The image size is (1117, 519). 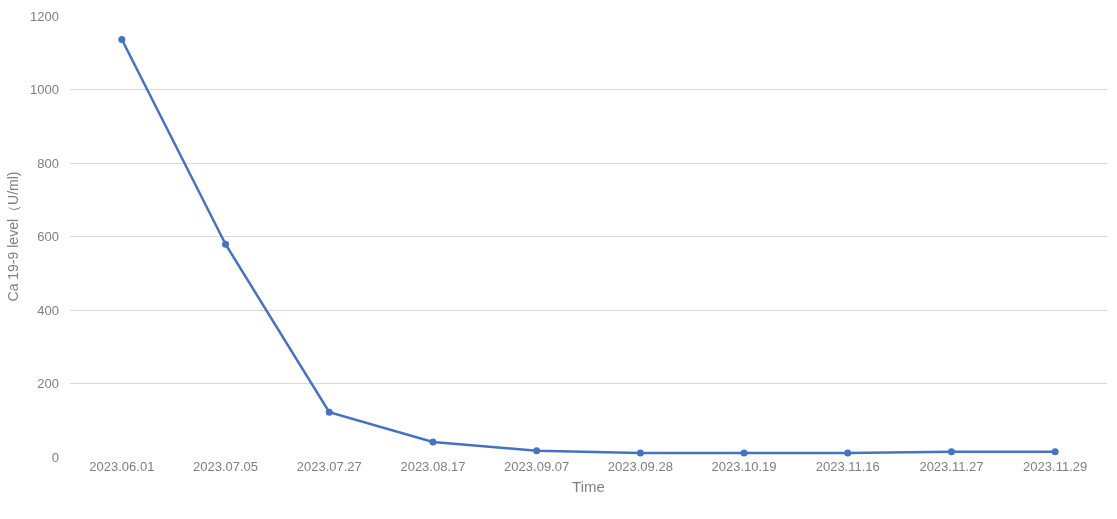 I want to click on y-tick-label: 600, so click(x=48, y=237).